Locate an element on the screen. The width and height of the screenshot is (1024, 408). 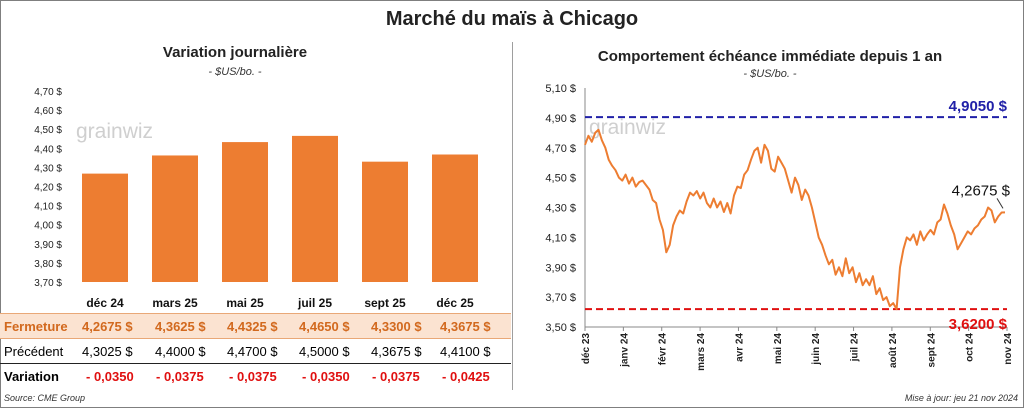
x-tick-label: avr 24 is located at coordinates (739, 347).